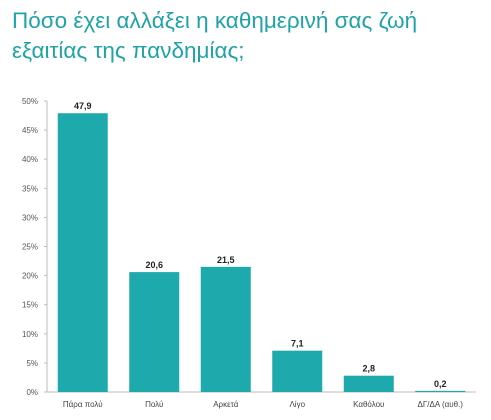 The width and height of the screenshot is (491, 420). Describe the element at coordinates (215, 20) in the screenshot. I see `chart-title-line-1: Πόσο έχει αλλάξει η καθημερινή σας ζωή` at that location.